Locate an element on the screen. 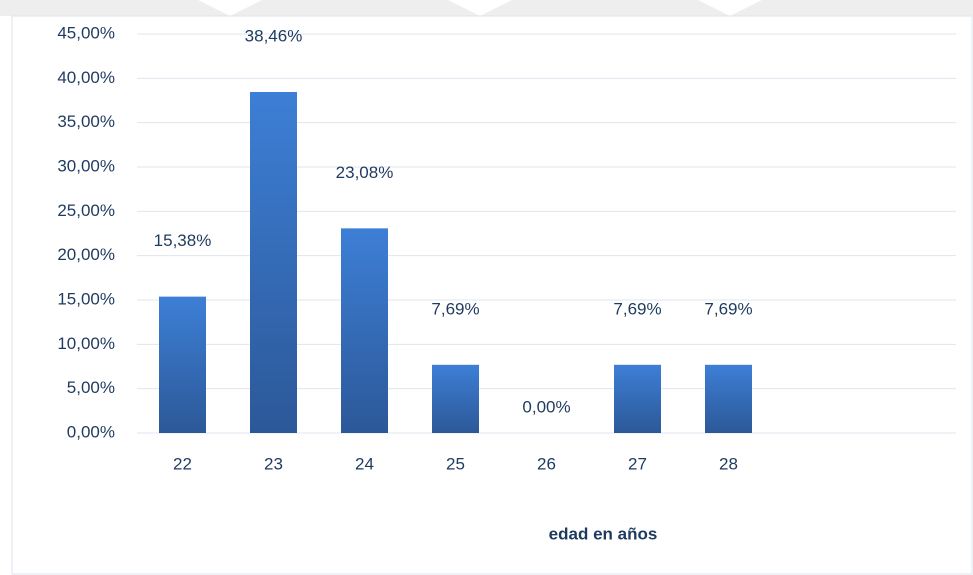  data-label: 15,38% is located at coordinates (183, 240).